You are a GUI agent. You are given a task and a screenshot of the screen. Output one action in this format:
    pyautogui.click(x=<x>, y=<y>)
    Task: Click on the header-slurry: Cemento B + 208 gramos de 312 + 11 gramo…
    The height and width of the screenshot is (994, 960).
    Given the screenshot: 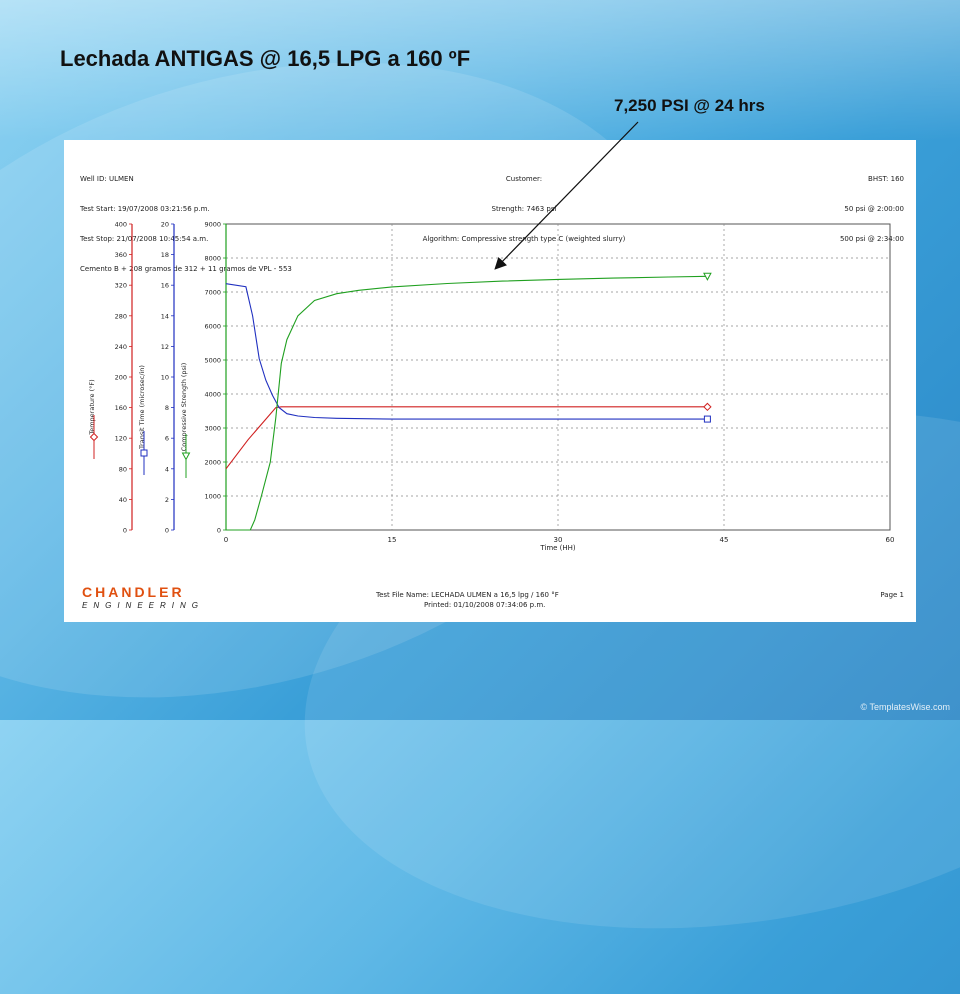 What is the action you would take?
    pyautogui.click(x=186, y=269)
    